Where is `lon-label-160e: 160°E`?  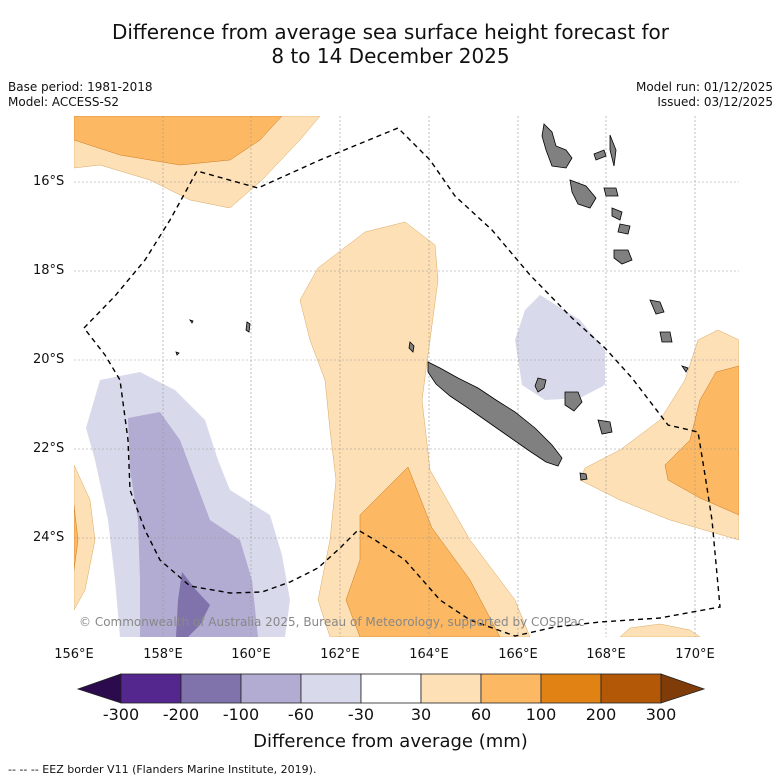 lon-label-160e: 160°E is located at coordinates (251, 654).